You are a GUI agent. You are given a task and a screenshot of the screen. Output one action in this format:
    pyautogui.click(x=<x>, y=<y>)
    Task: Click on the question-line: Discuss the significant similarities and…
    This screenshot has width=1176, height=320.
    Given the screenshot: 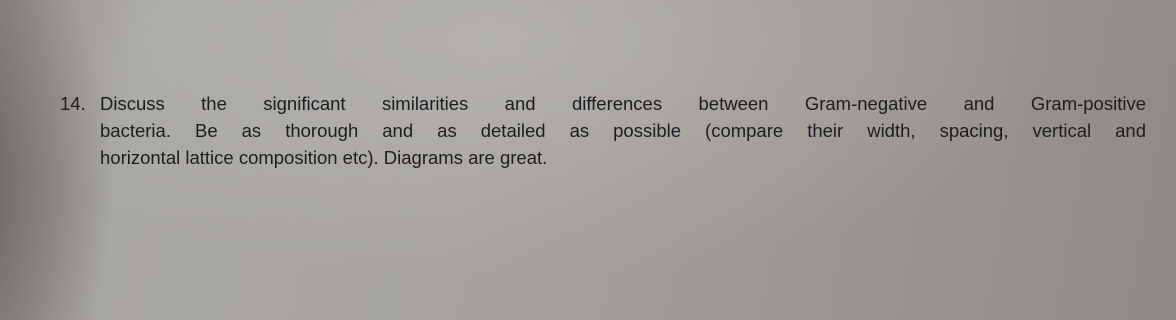 What is the action you would take?
    pyautogui.click(x=623, y=103)
    